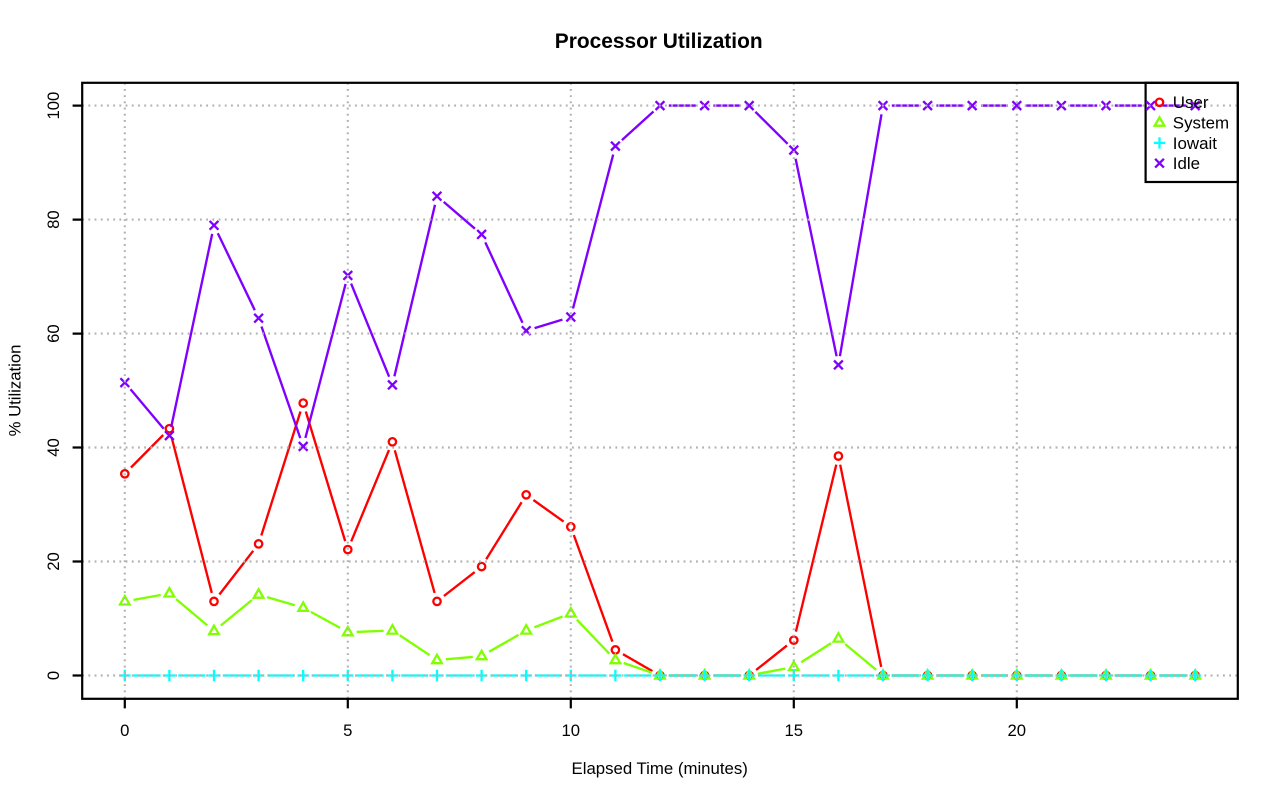  What do you see at coordinates (15, 391) in the screenshot?
I see `svg-text: % Utilization` at bounding box center [15, 391].